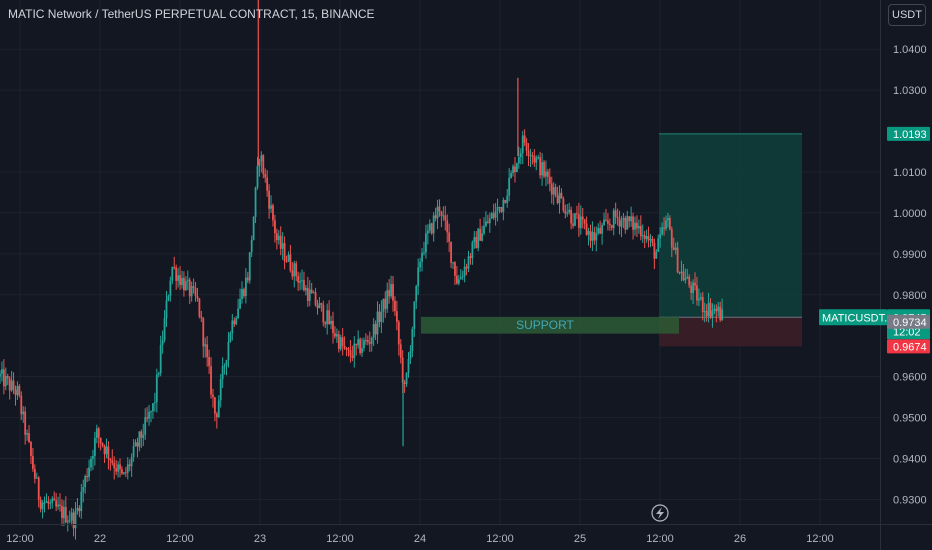 This screenshot has height=550, width=932. Describe the element at coordinates (730, 225) in the screenshot. I see `target-zone` at that location.